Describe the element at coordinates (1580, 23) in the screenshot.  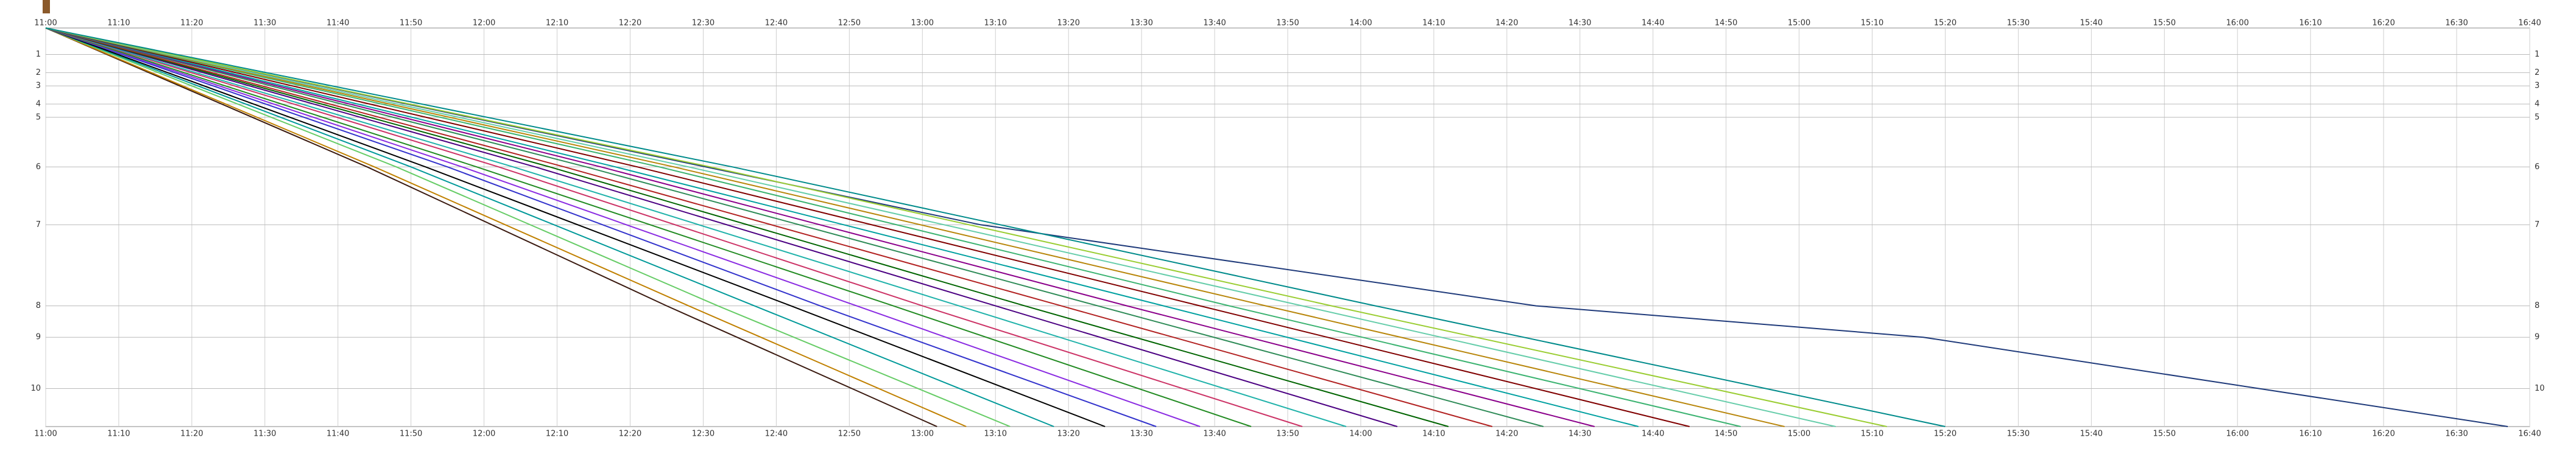
I see `x-tick-label: 14:30` at that location.